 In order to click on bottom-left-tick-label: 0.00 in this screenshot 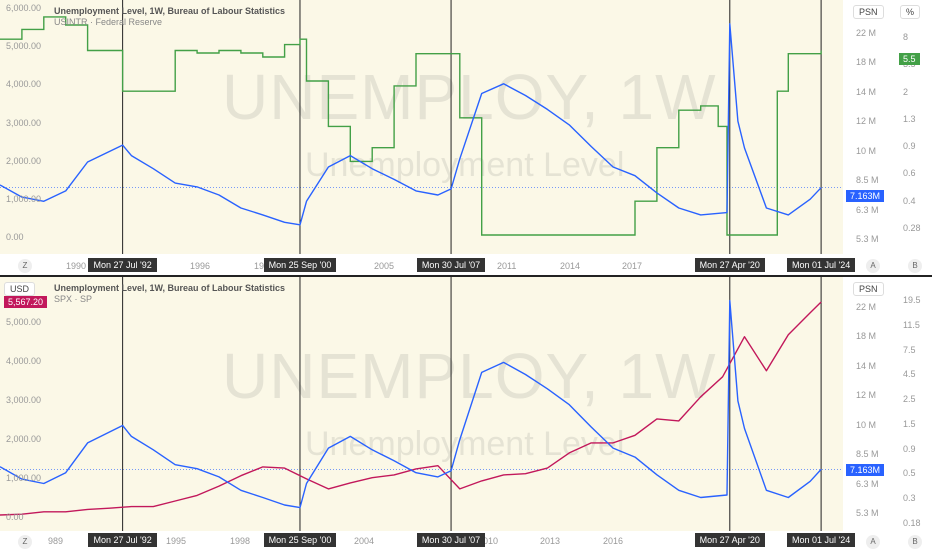, I will do `click(15, 517)`.